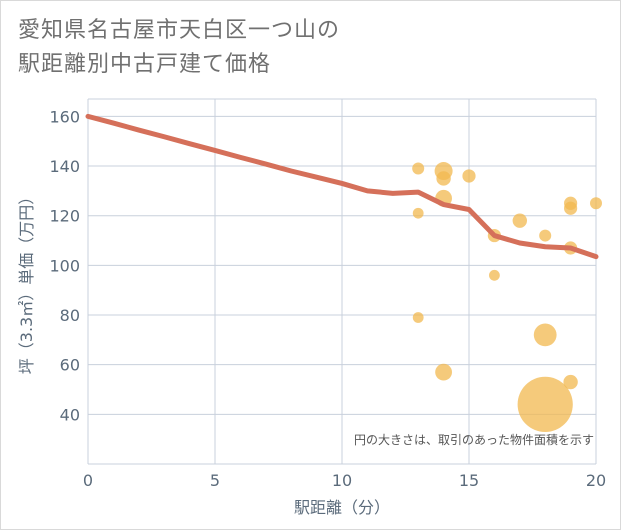 This screenshot has height=530, width=621. What do you see at coordinates (342, 480) in the screenshot?
I see `x-tick-label: 10` at bounding box center [342, 480].